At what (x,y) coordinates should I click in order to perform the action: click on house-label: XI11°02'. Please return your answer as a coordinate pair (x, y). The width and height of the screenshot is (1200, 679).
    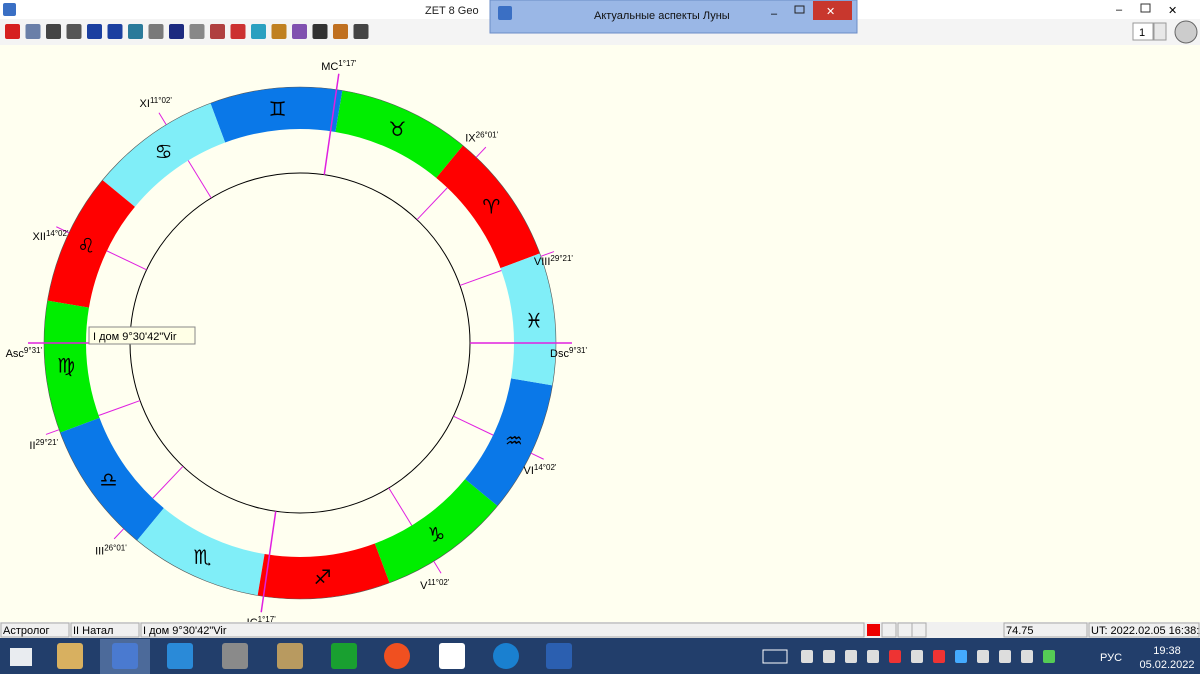
    Looking at the image, I should click on (156, 103).